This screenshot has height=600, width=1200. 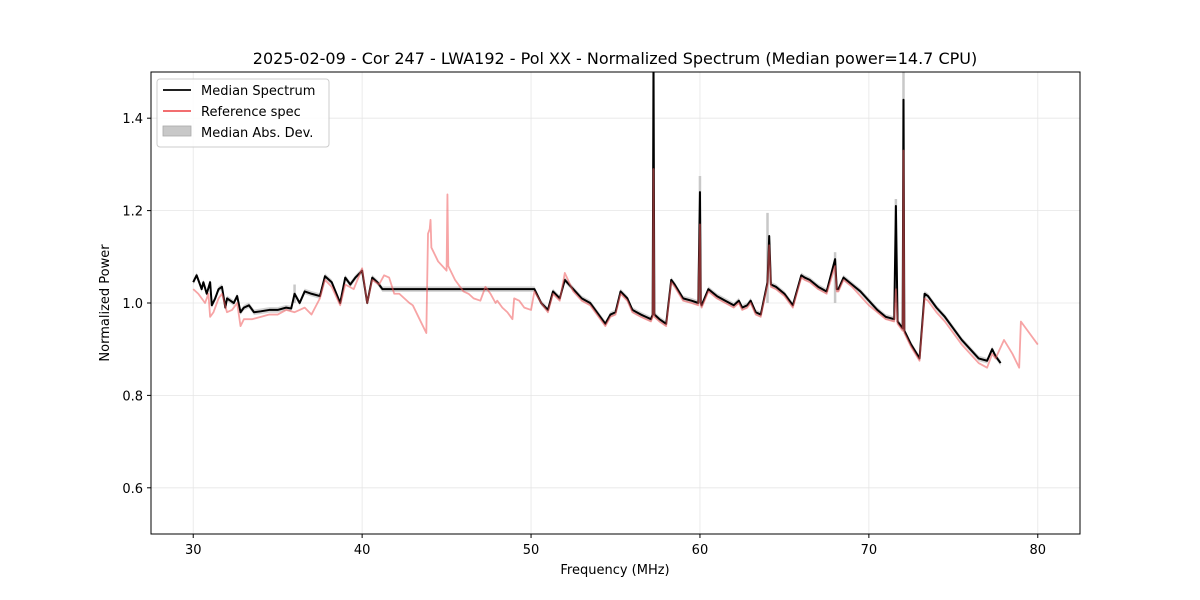 I want to click on y-tick-label: 0.8, so click(x=132, y=396).